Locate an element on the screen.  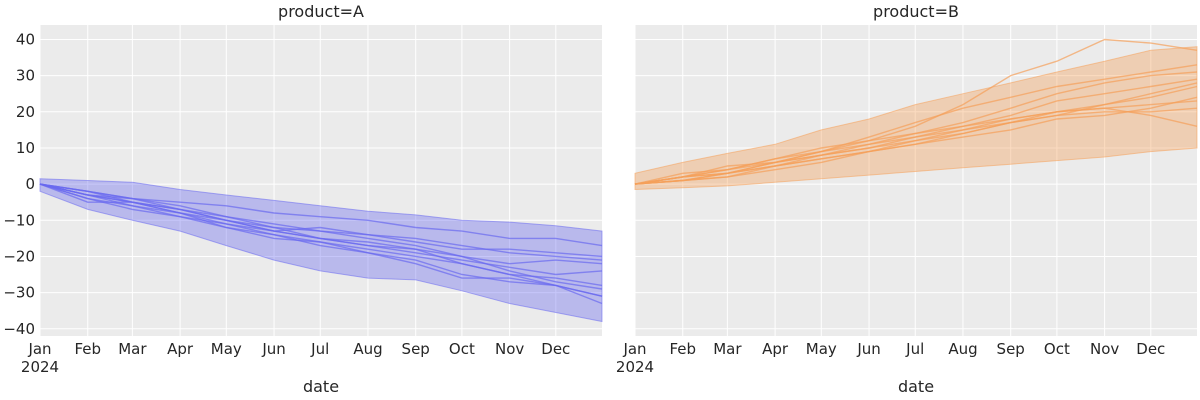
y-tick-label: 0 is located at coordinates (30, 184).